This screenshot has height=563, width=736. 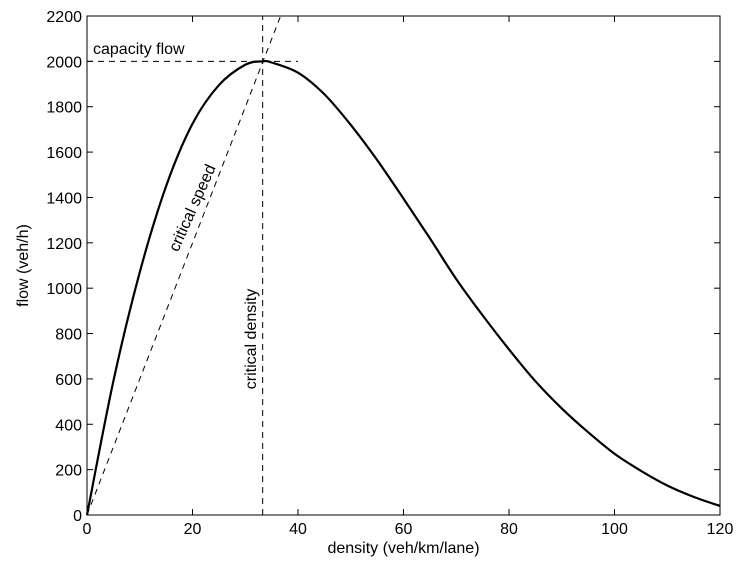 I want to click on x-tick-label: 40, so click(x=298, y=529).